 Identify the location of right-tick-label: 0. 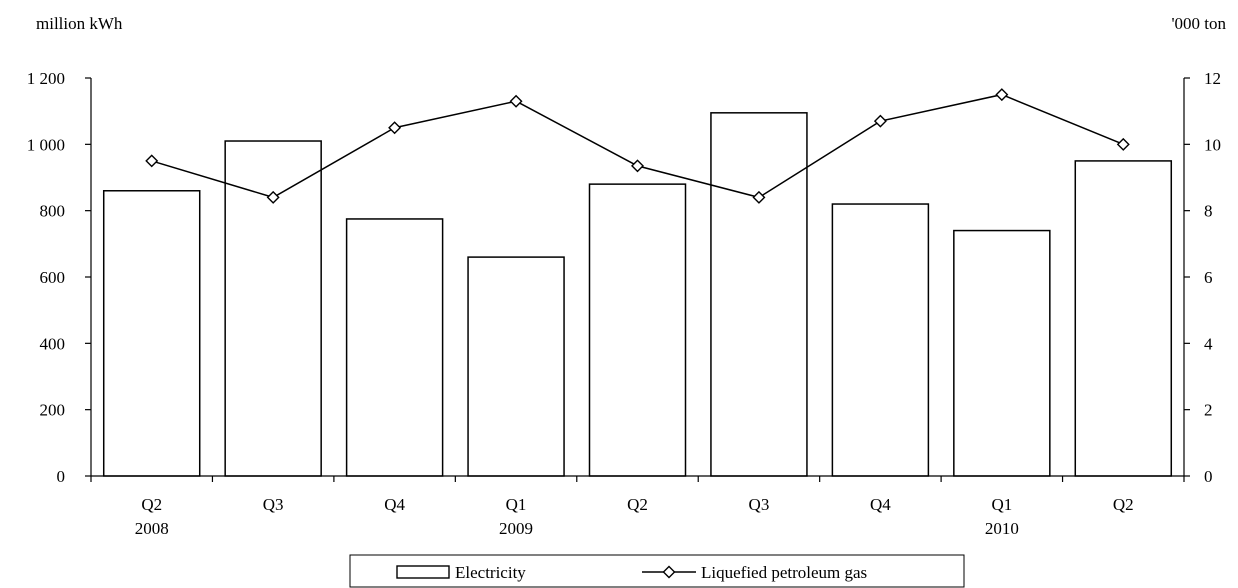
(1208, 476).